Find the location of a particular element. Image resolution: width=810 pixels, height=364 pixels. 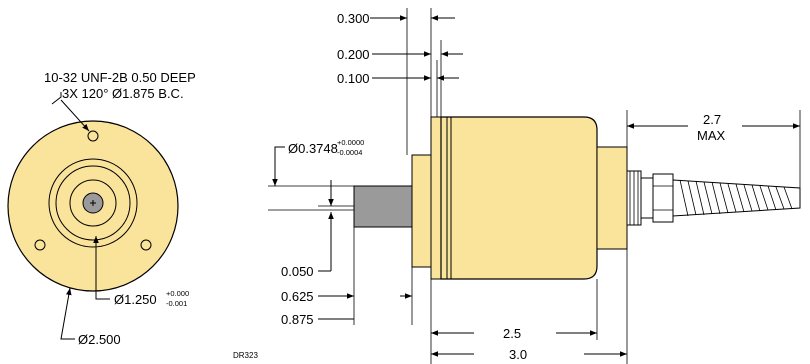

dim-0100: 0.100 is located at coordinates (353, 78).